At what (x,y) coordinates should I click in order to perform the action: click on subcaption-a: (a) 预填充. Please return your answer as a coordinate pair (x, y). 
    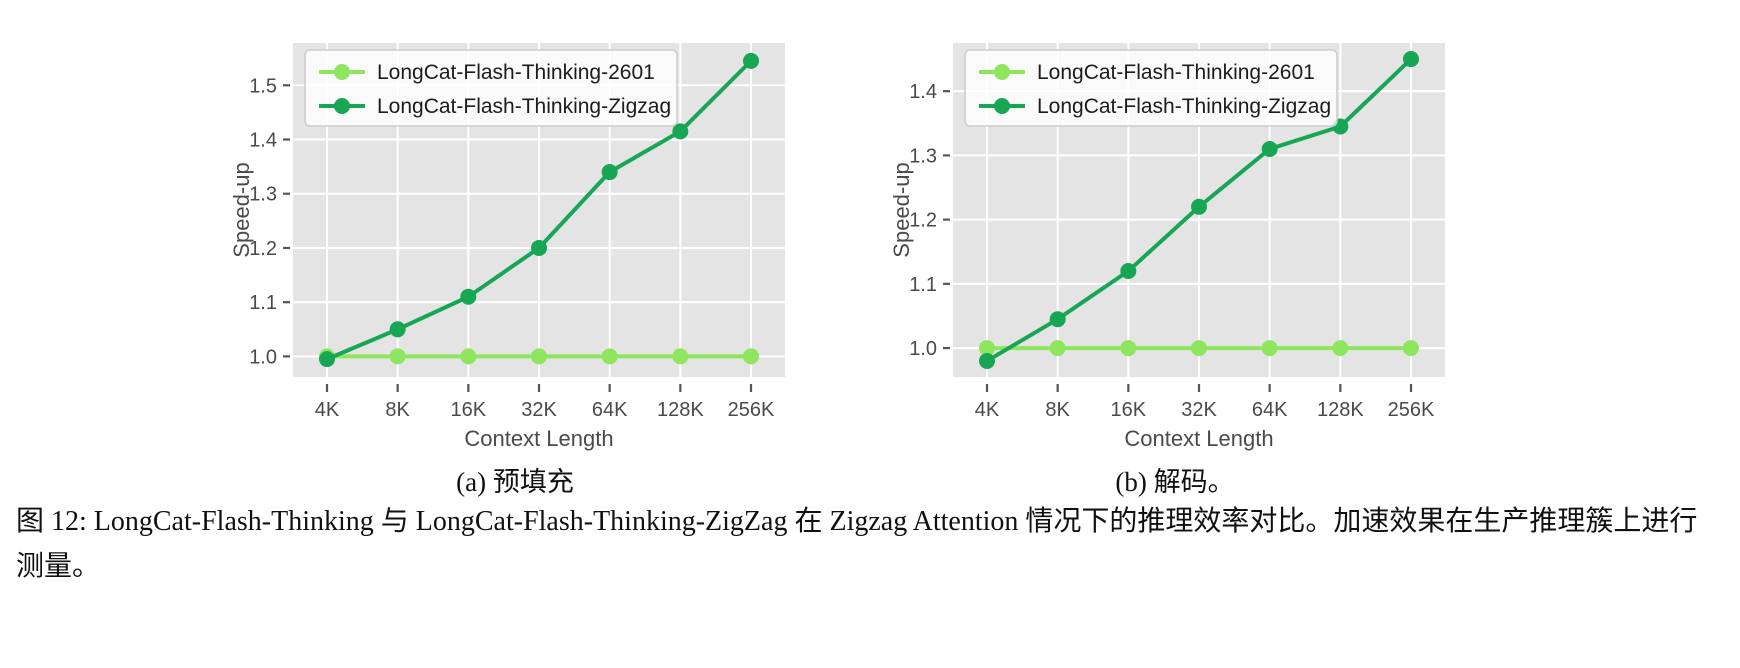
    Looking at the image, I should click on (515, 482).